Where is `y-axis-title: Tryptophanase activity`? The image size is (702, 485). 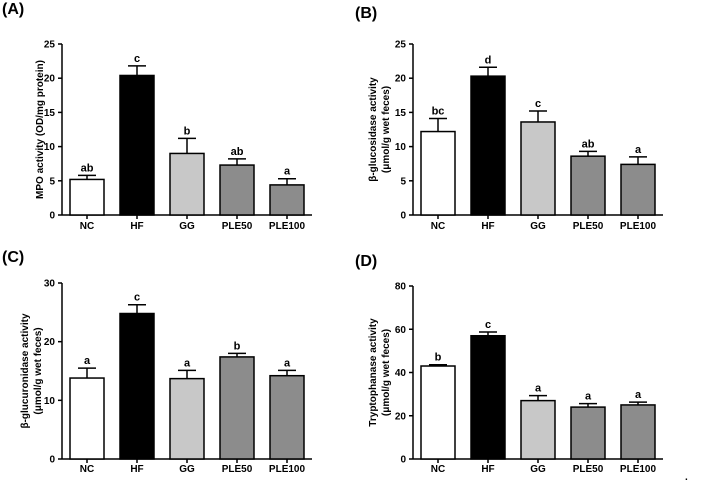 y-axis-title: Tryptophanase activity is located at coordinates (373, 372).